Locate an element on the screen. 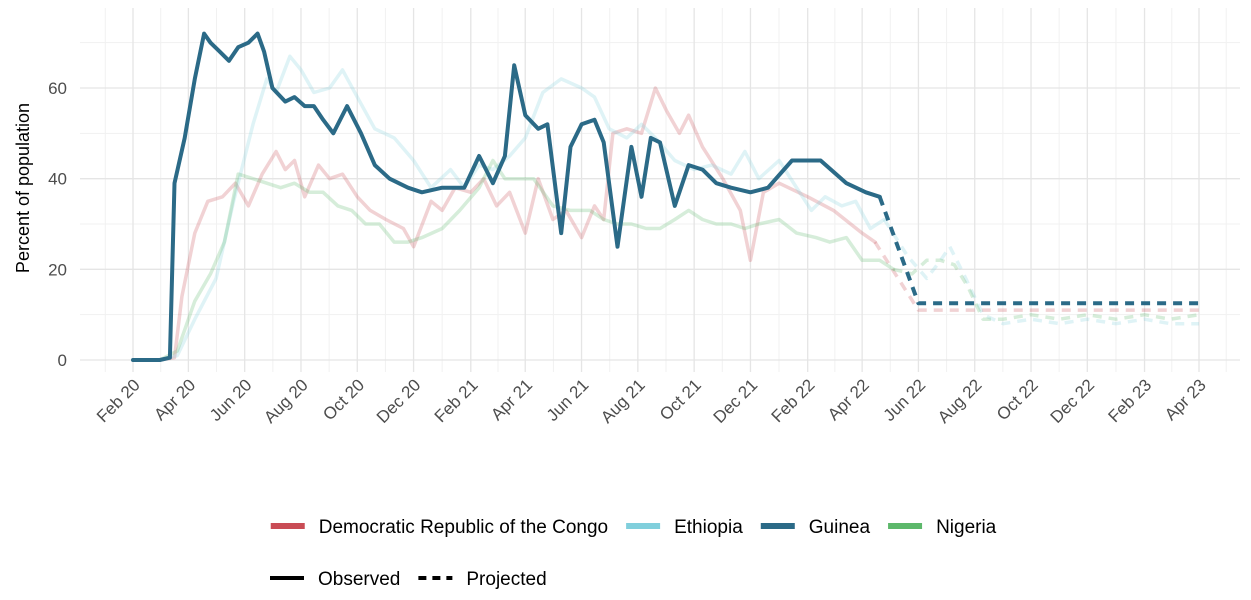  series-line-projected-guinea is located at coordinates (1038, 251).